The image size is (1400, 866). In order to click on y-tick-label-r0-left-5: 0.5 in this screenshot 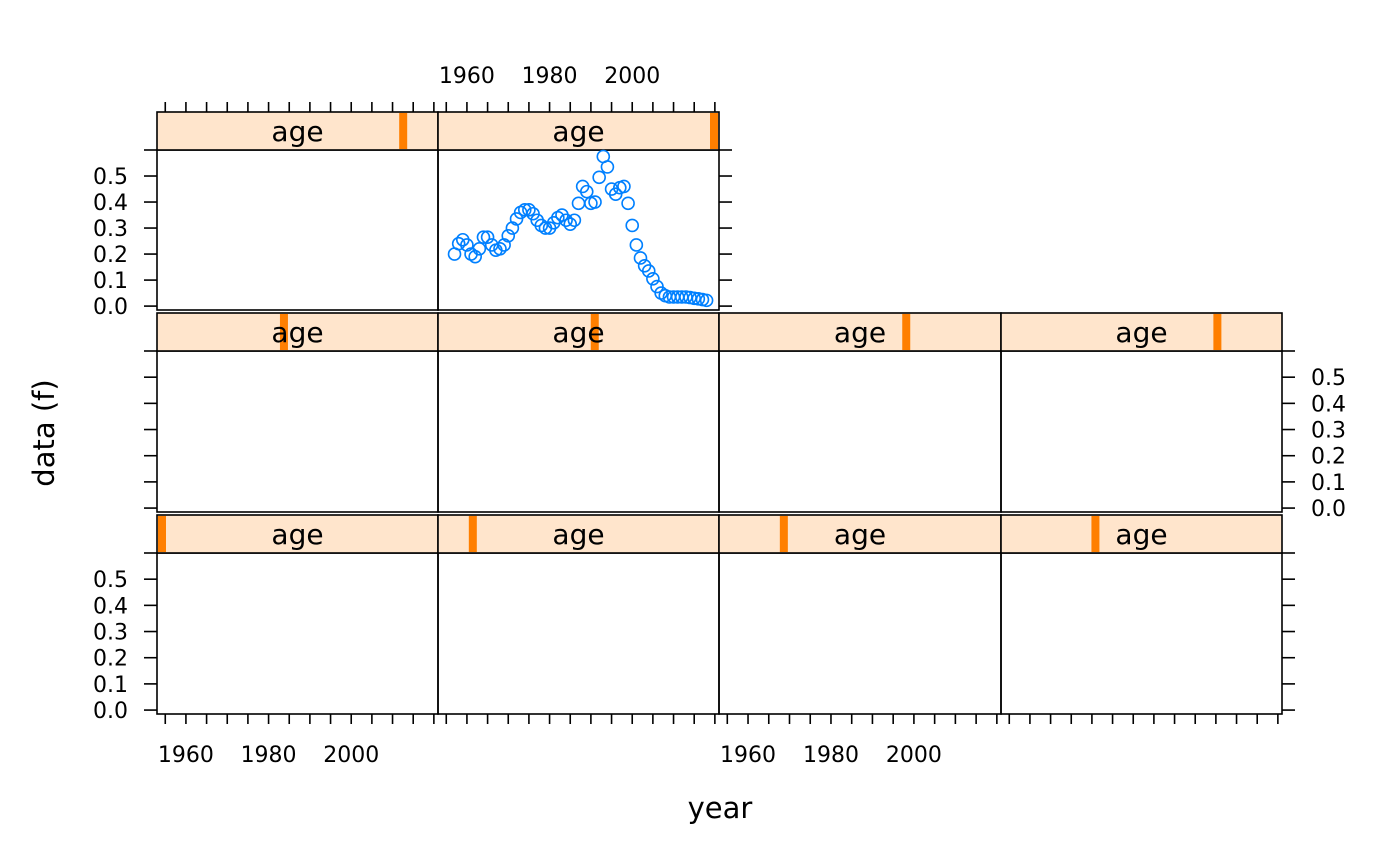, I will do `click(110, 177)`.